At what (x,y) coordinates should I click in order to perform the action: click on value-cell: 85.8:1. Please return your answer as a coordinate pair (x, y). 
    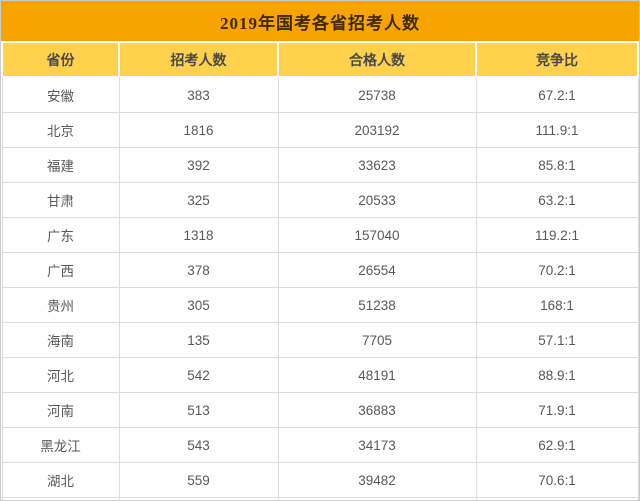
    Looking at the image, I should click on (557, 165).